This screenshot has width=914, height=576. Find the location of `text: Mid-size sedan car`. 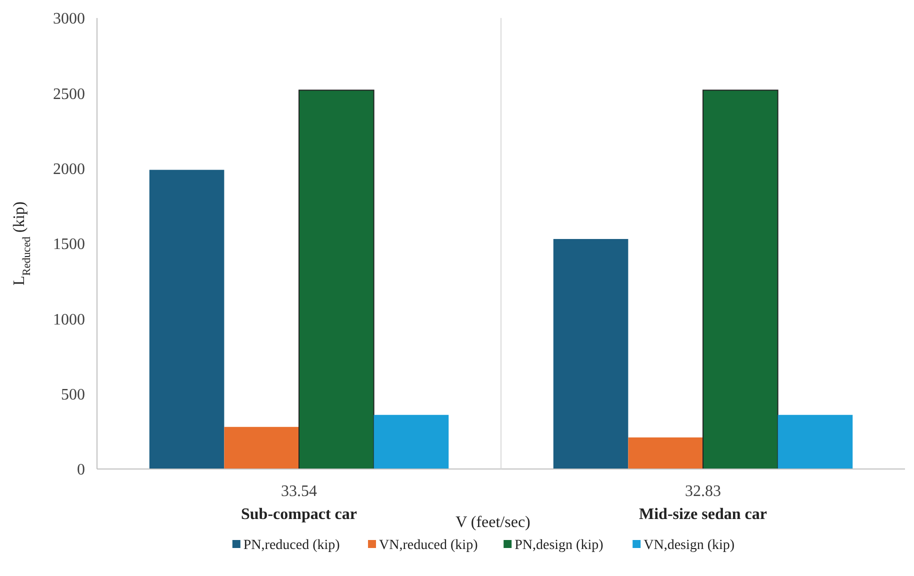

text: Mid-size sedan car is located at coordinates (703, 514).